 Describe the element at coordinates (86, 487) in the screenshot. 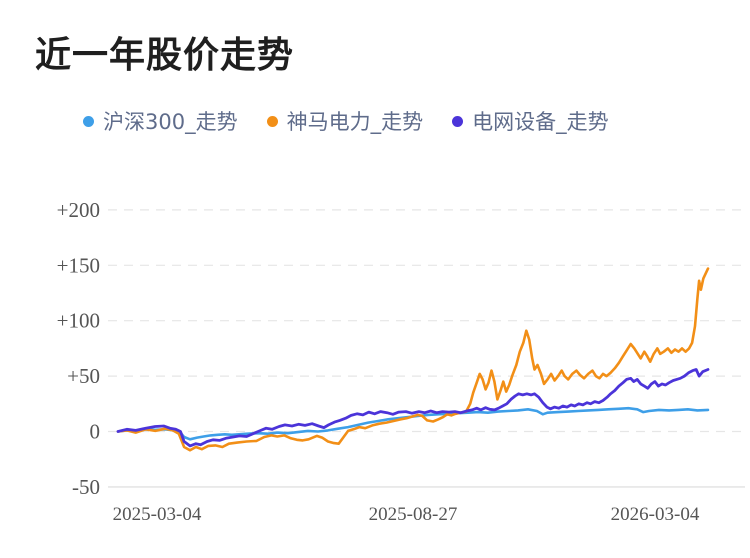

I see `y-tick-label: -50` at that location.